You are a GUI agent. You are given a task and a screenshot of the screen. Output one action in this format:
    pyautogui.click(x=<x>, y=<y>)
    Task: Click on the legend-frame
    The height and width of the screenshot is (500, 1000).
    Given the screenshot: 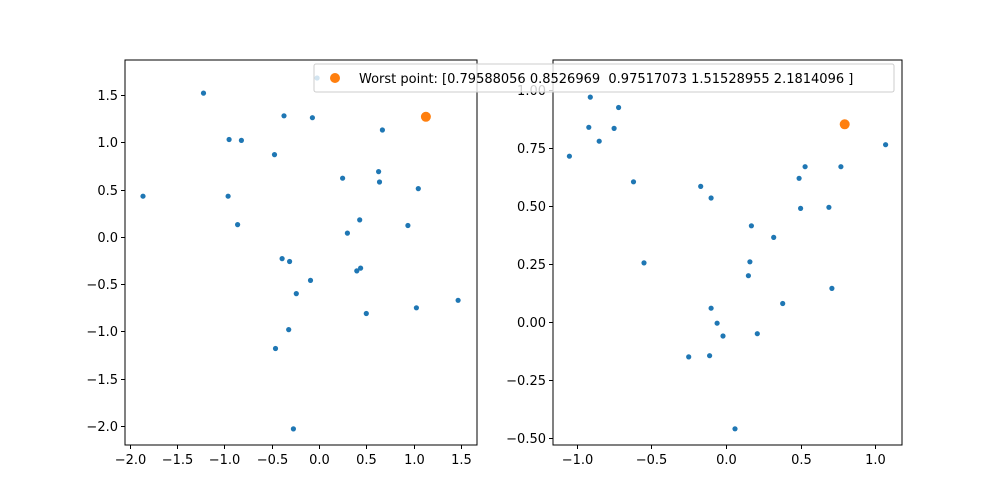 What is the action you would take?
    pyautogui.click(x=604, y=78)
    